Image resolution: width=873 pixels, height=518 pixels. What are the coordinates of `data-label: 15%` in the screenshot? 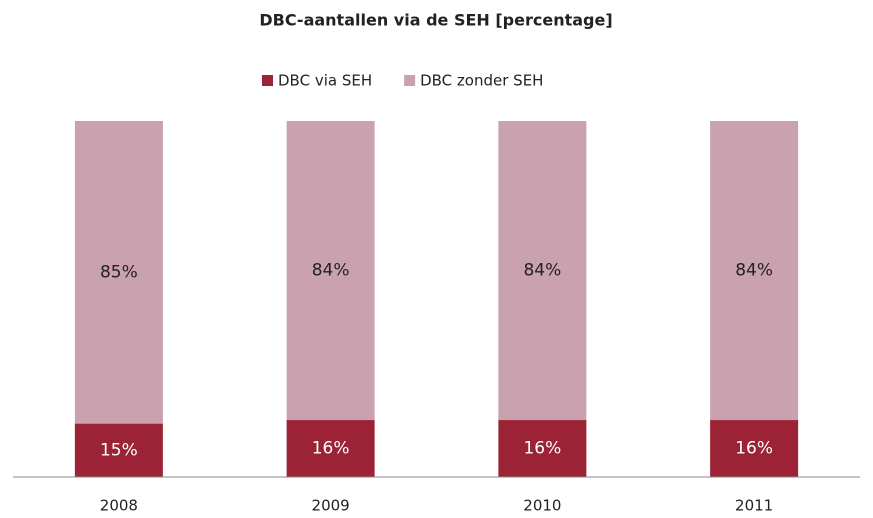 It's located at (119, 450).